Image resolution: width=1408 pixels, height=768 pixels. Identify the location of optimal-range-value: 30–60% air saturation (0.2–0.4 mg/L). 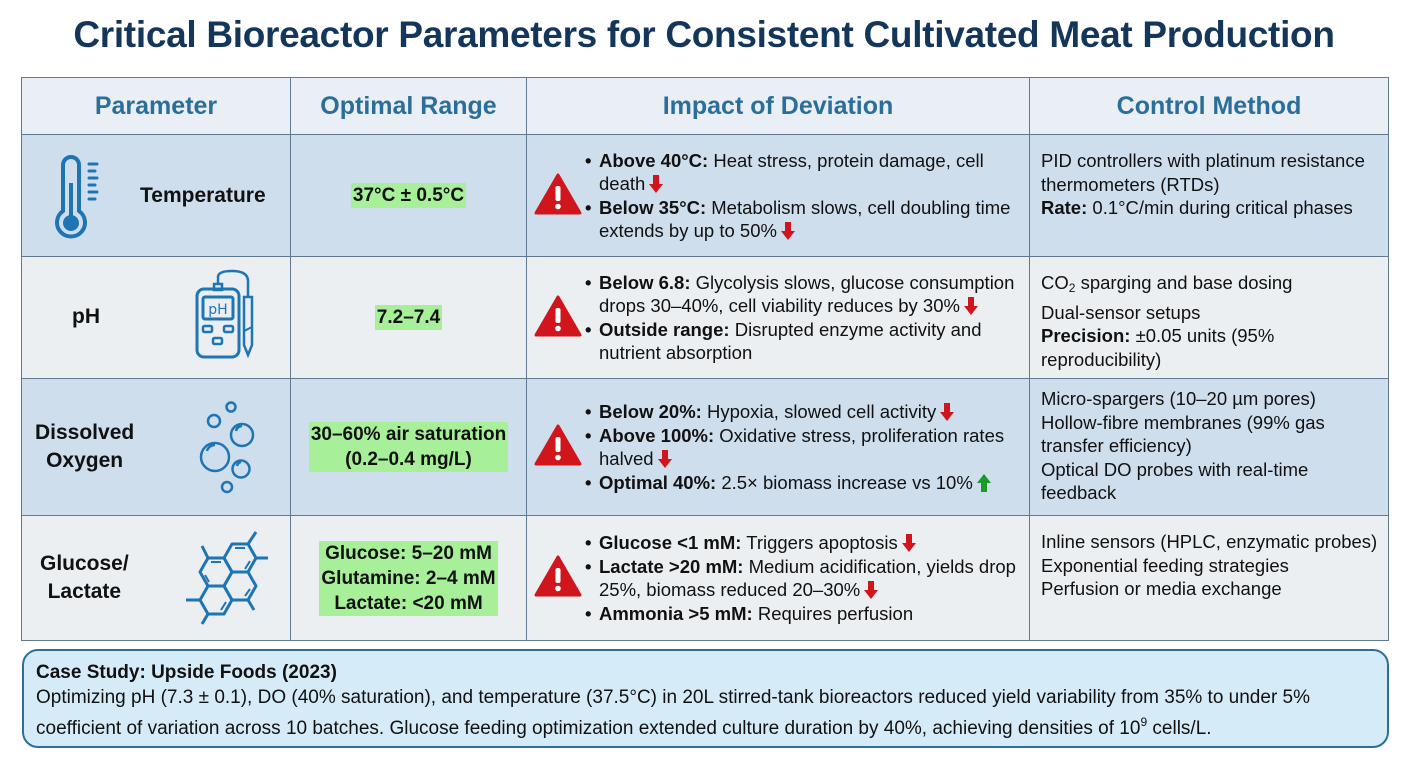
(408, 447).